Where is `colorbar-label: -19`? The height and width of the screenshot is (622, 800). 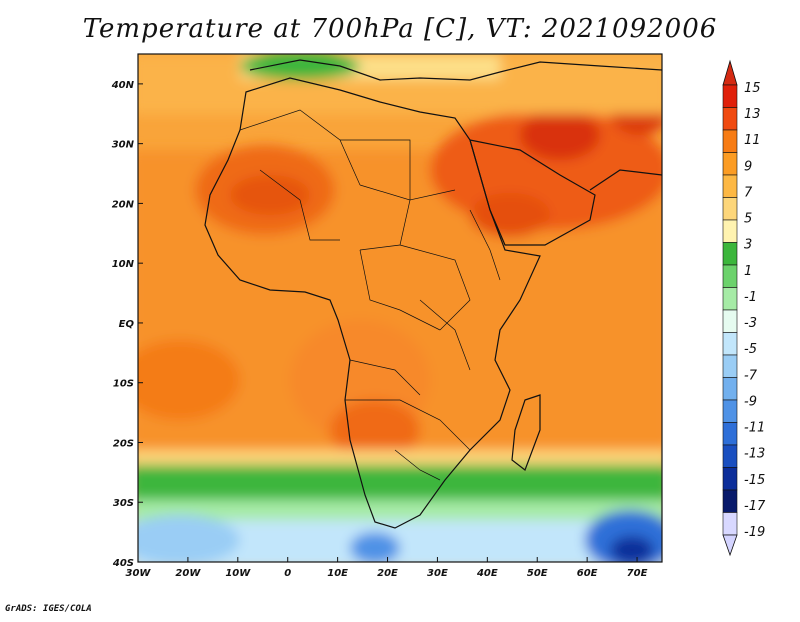 colorbar-label: -19 is located at coordinates (754, 532).